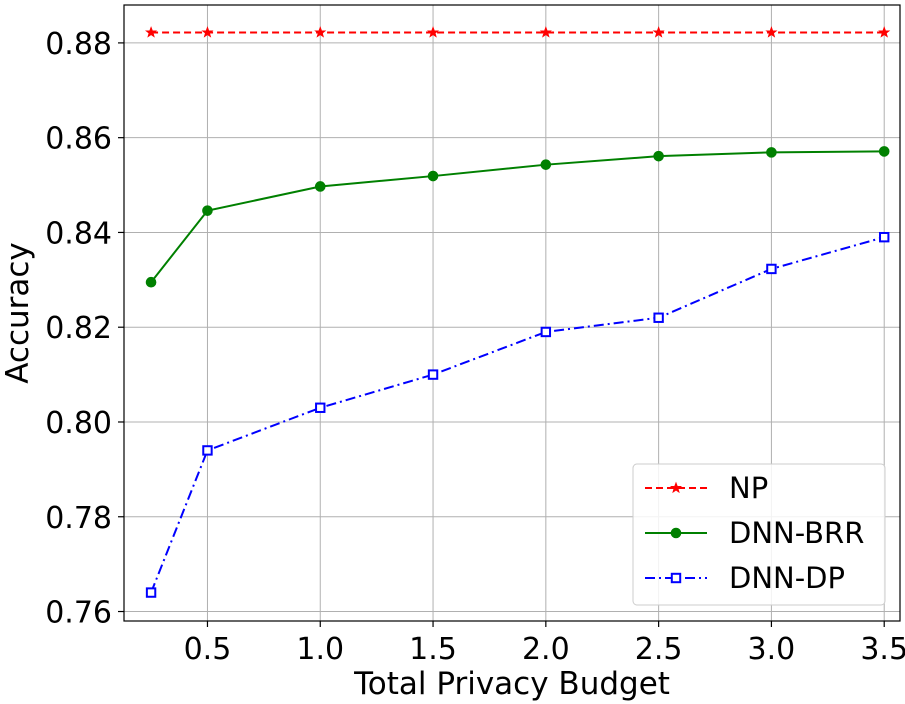 The width and height of the screenshot is (905, 704). What do you see at coordinates (78, 44) in the screenshot?
I see `y-tick-label: 0.88` at bounding box center [78, 44].